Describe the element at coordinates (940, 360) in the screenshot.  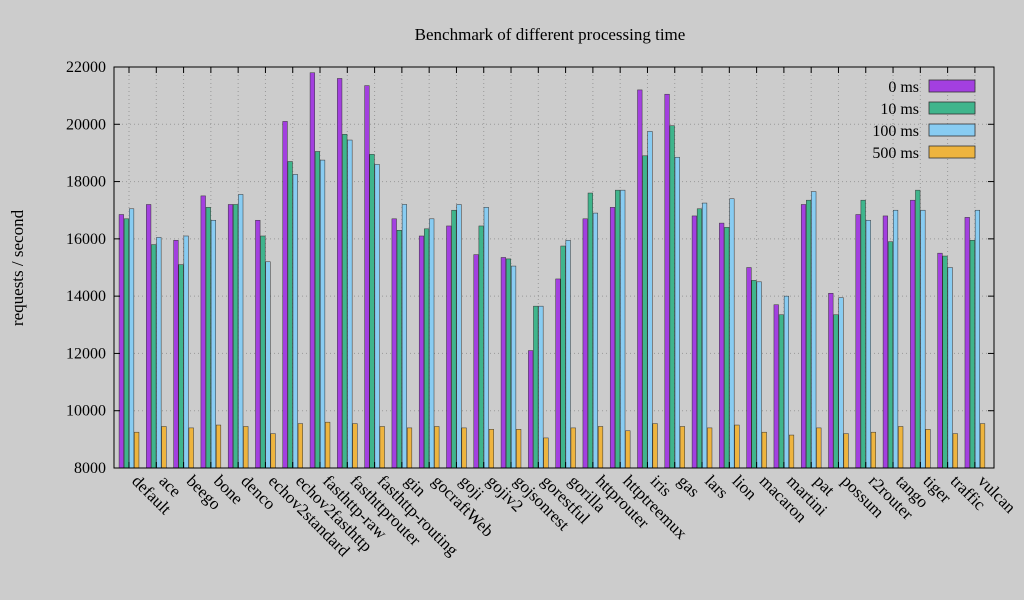
I see `bar-traffic-0ms` at that location.